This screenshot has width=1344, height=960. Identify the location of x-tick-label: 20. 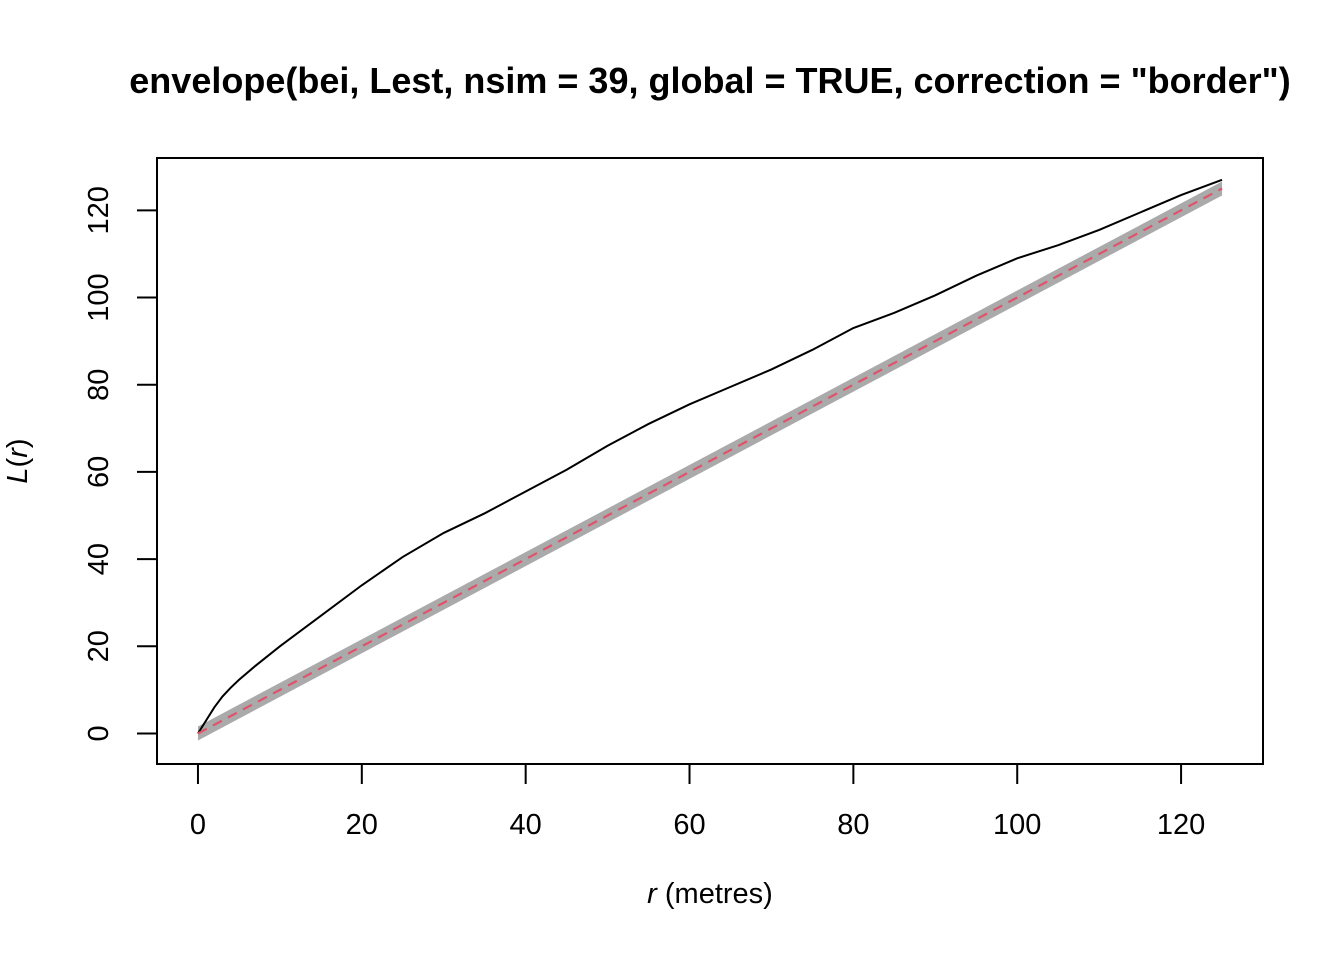
(362, 825).